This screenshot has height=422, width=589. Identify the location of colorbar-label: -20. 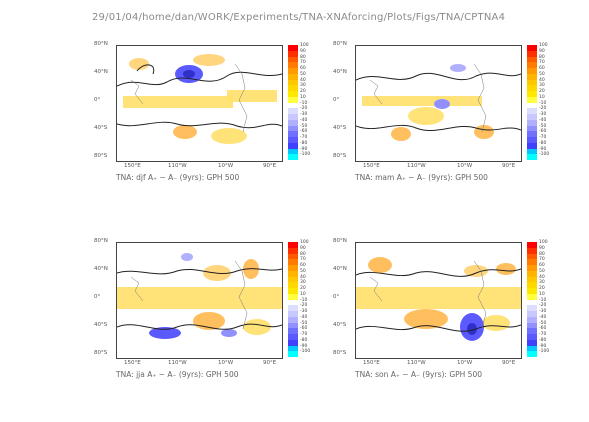
(304, 306).